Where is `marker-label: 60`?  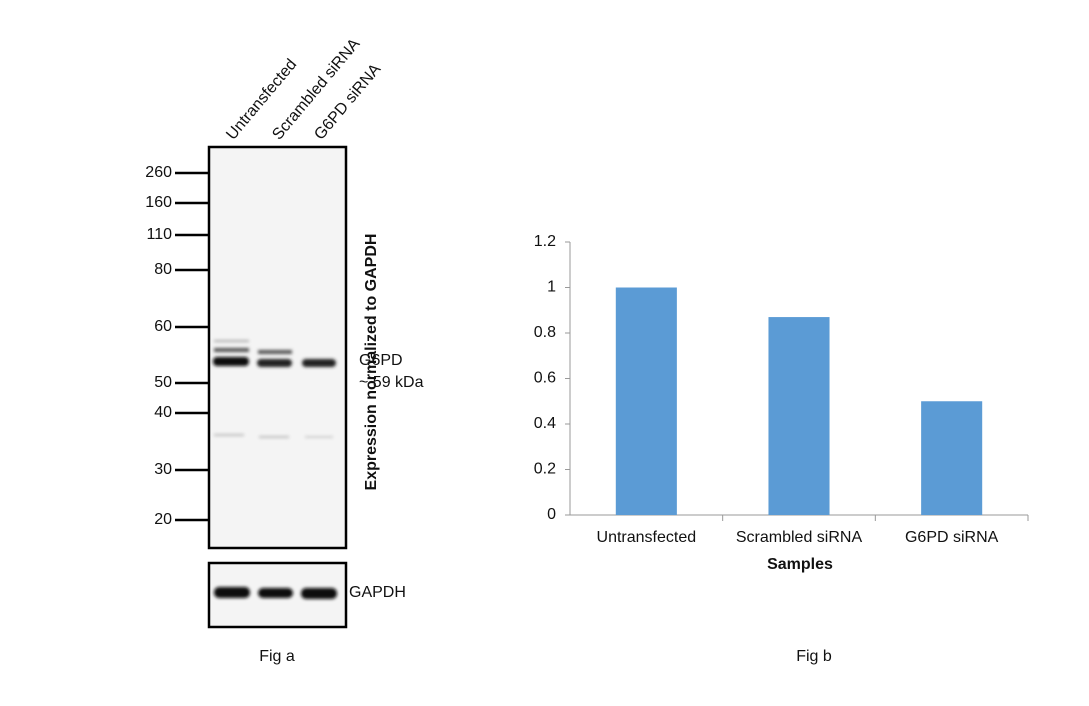 marker-label: 60 is located at coordinates (163, 326).